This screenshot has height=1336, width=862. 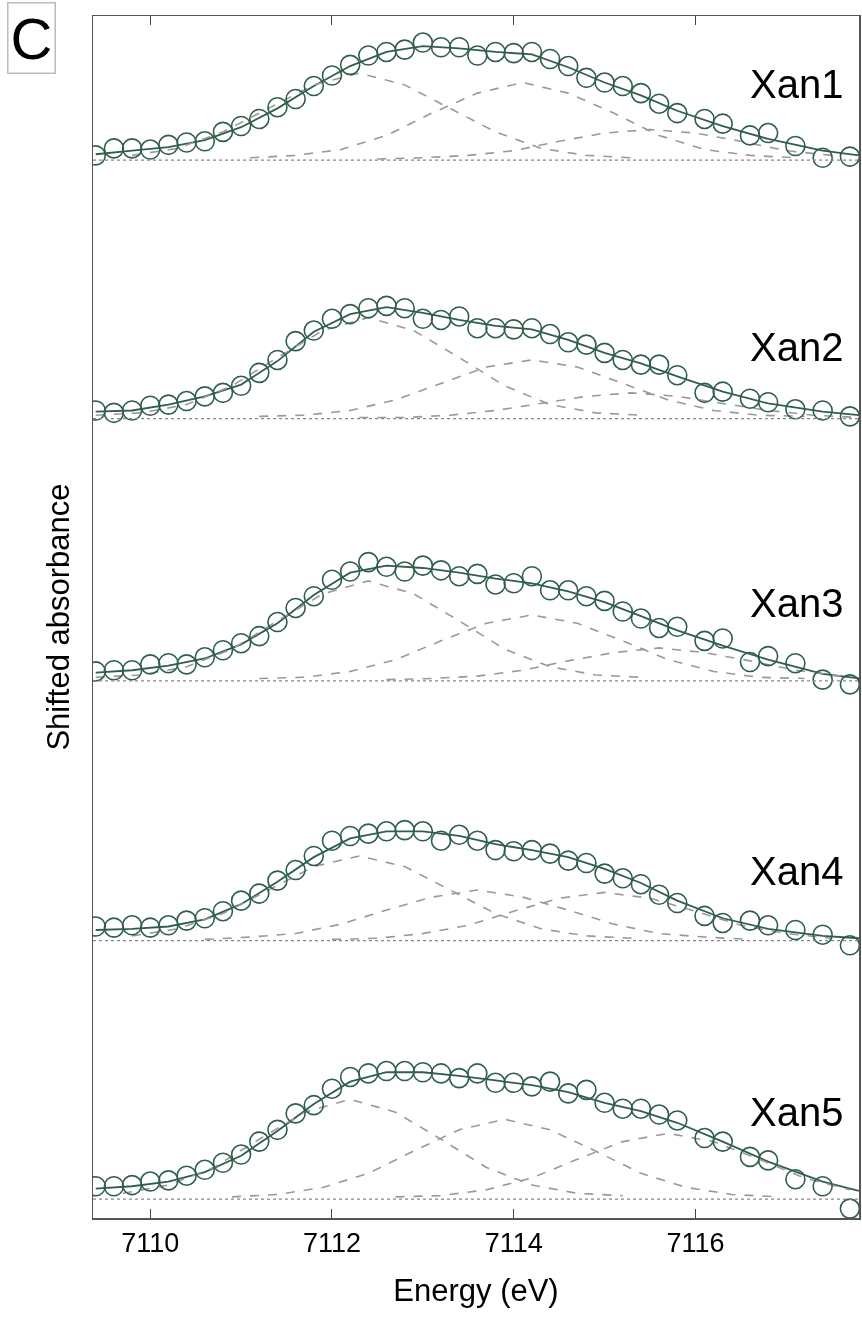 What do you see at coordinates (31, 38) in the screenshot?
I see `text: C` at bounding box center [31, 38].